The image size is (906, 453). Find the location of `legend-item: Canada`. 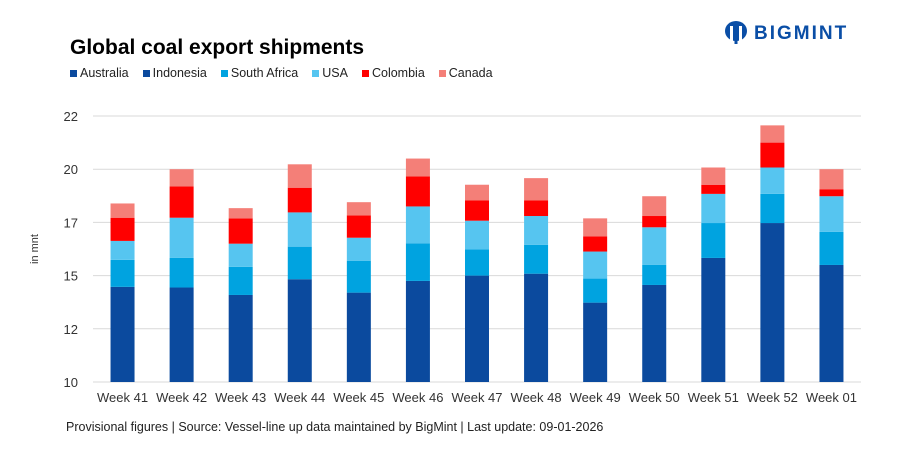

legend-item: Canada is located at coordinates (465, 73).